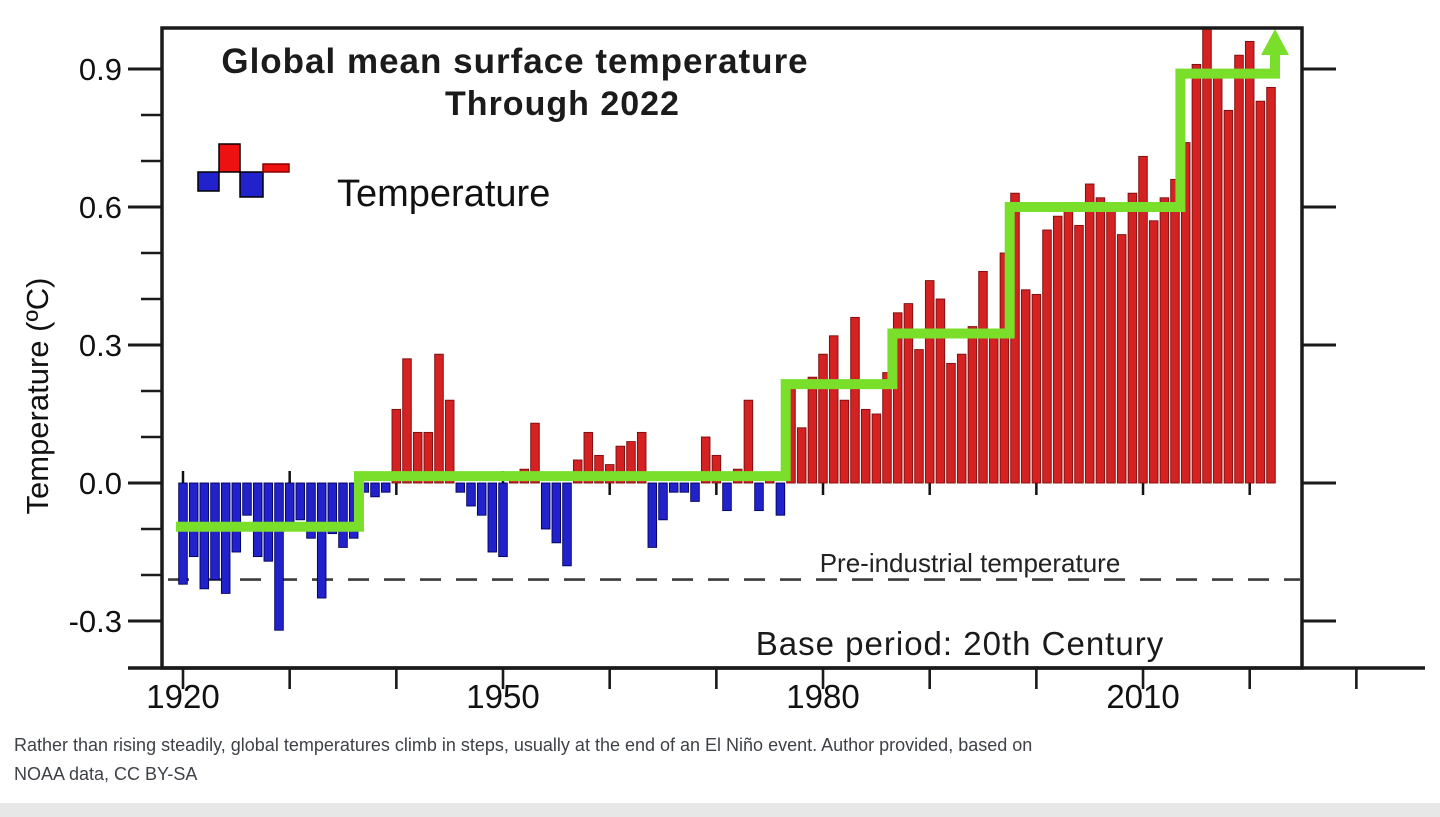 The height and width of the screenshot is (817, 1440). I want to click on y-tick-label: -0.3, so click(95, 621).